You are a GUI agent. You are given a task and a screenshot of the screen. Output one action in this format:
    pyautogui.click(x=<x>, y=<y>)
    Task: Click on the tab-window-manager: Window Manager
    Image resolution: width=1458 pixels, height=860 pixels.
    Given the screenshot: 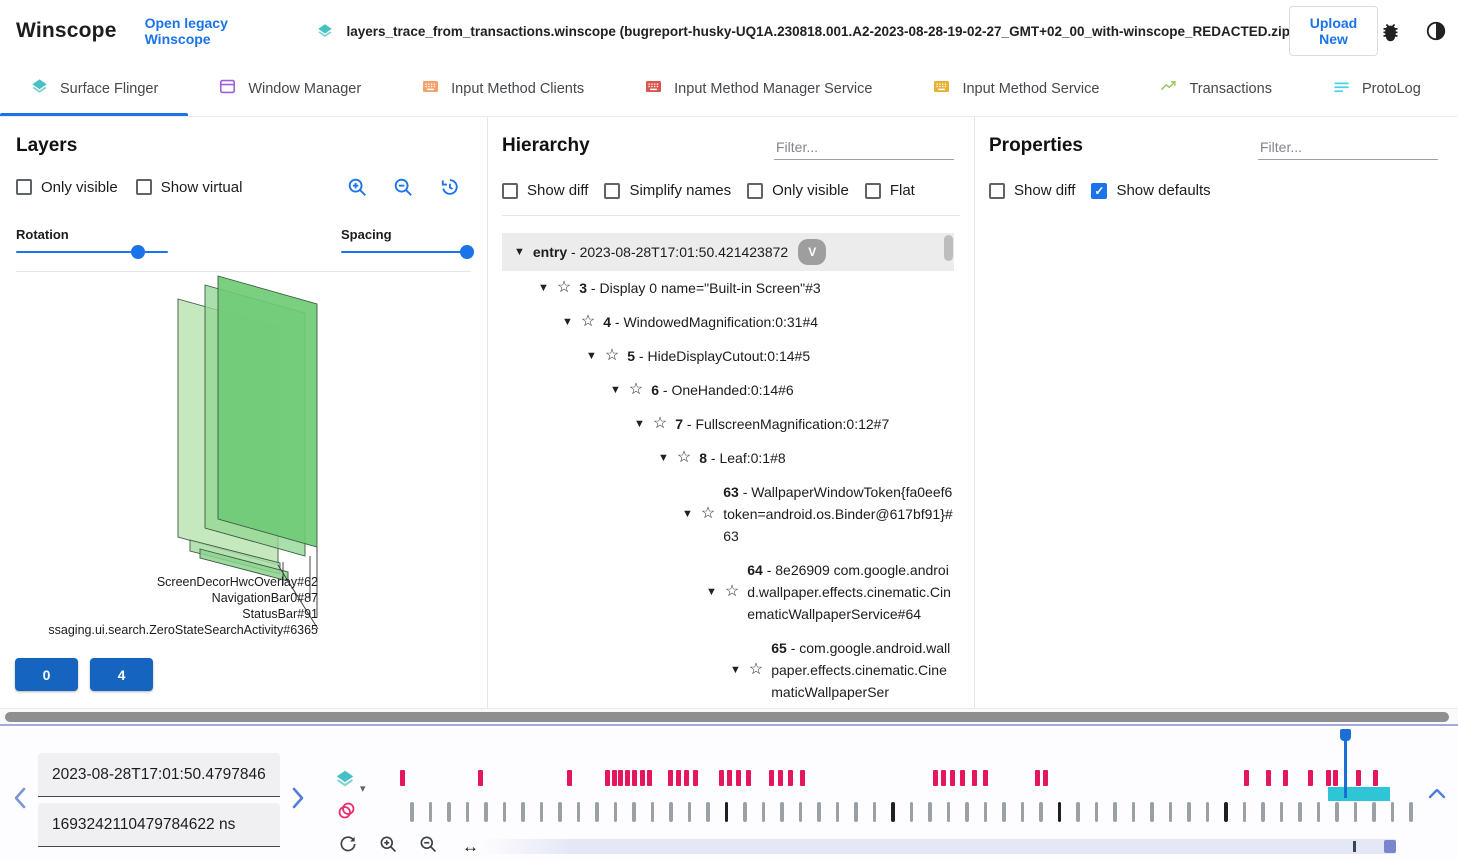 What is the action you would take?
    pyautogui.click(x=289, y=89)
    